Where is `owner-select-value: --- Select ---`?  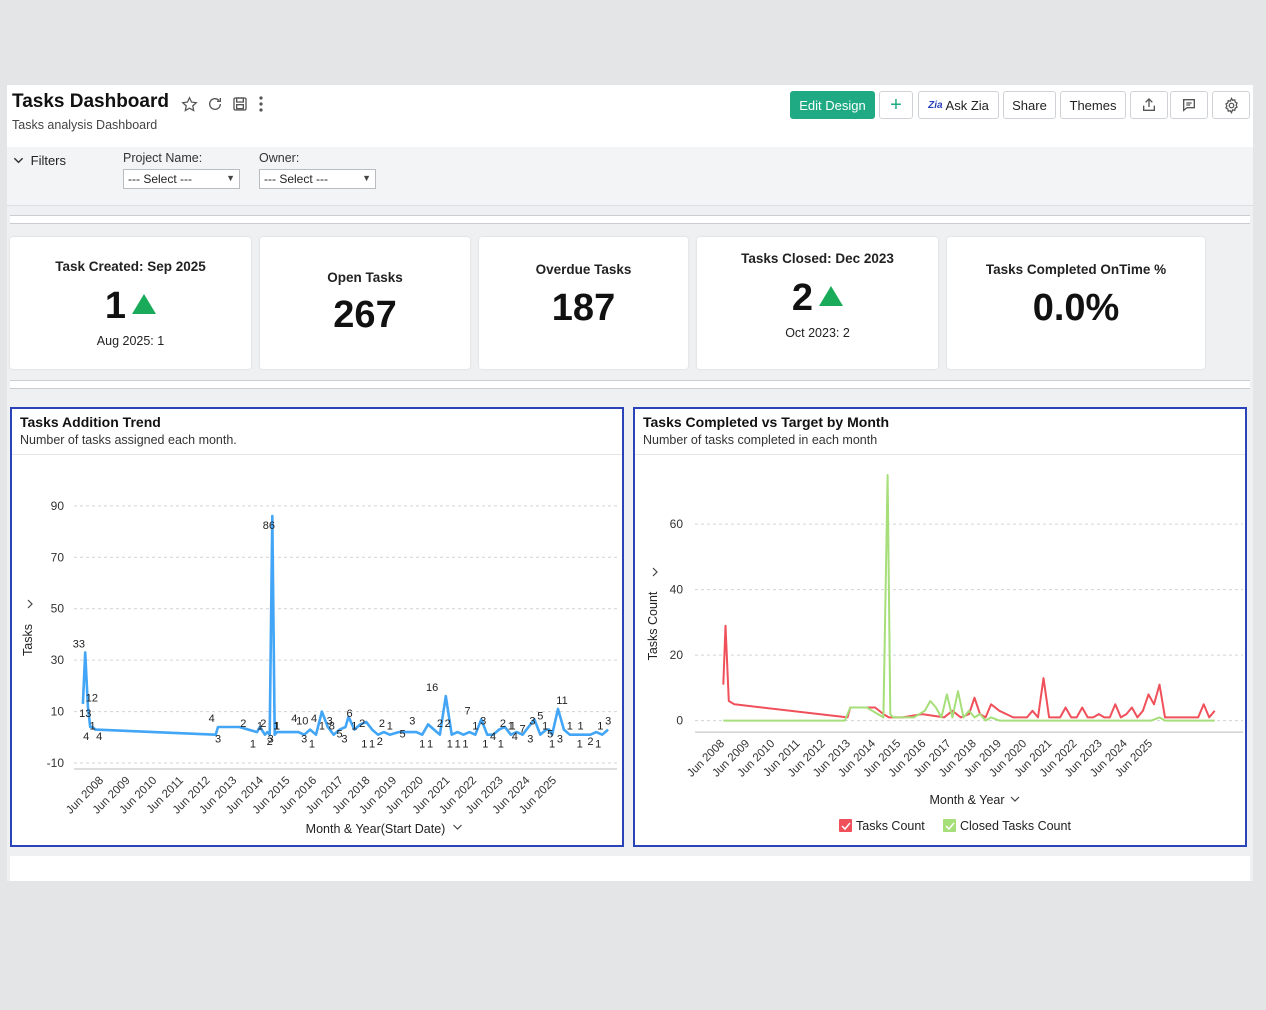
owner-select-value: --- Select --- is located at coordinates (296, 179).